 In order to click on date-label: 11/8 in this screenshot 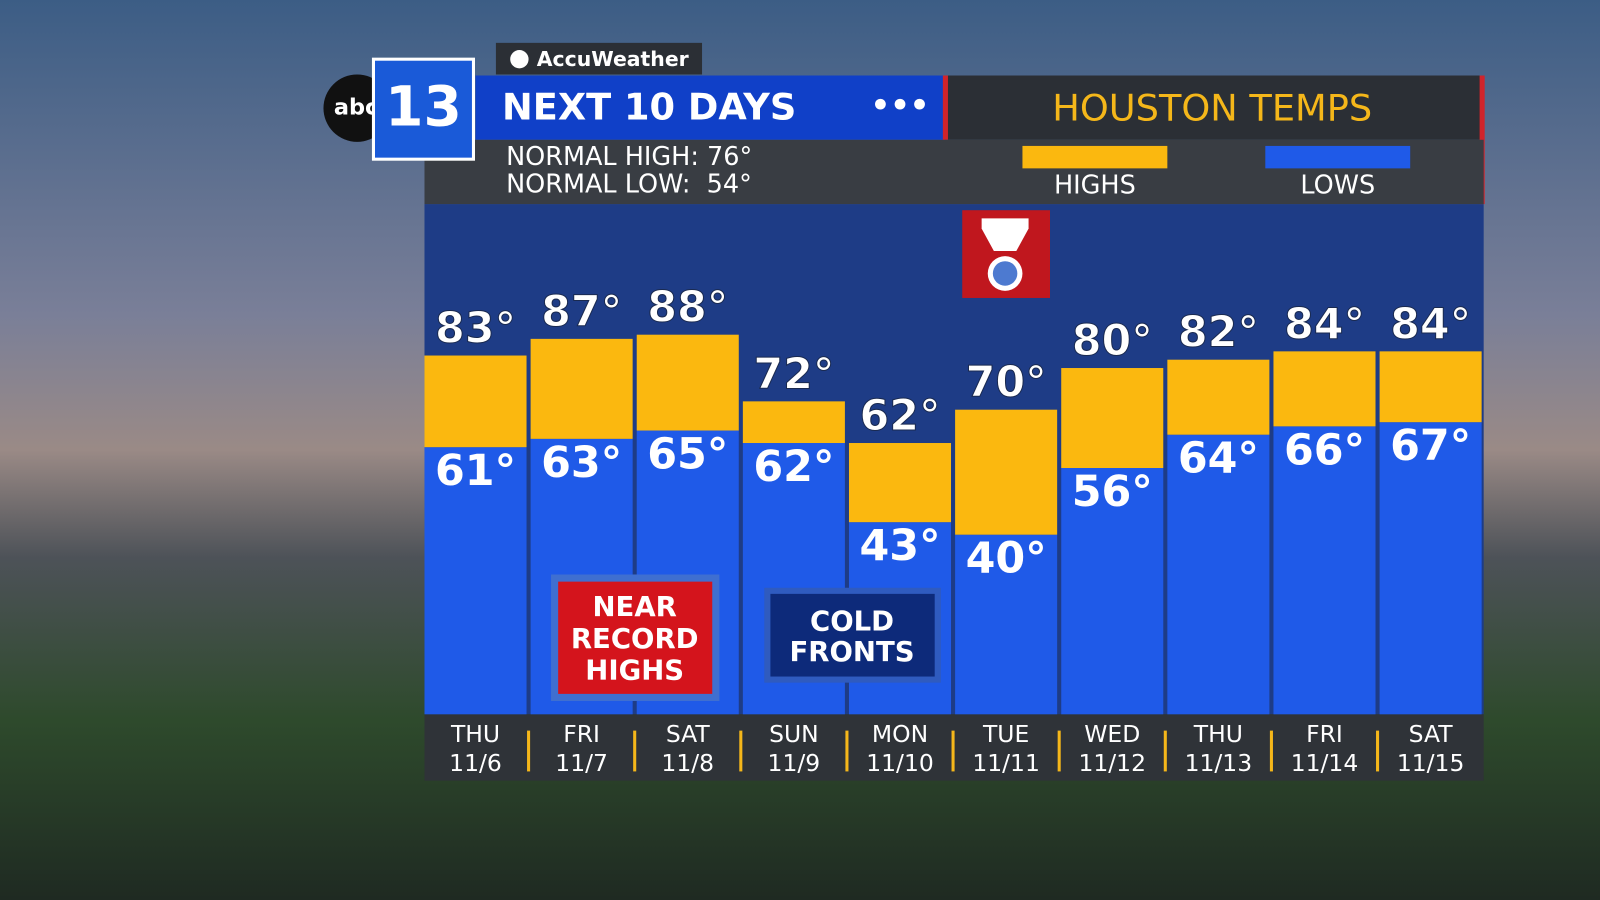, I will do `click(687, 763)`.